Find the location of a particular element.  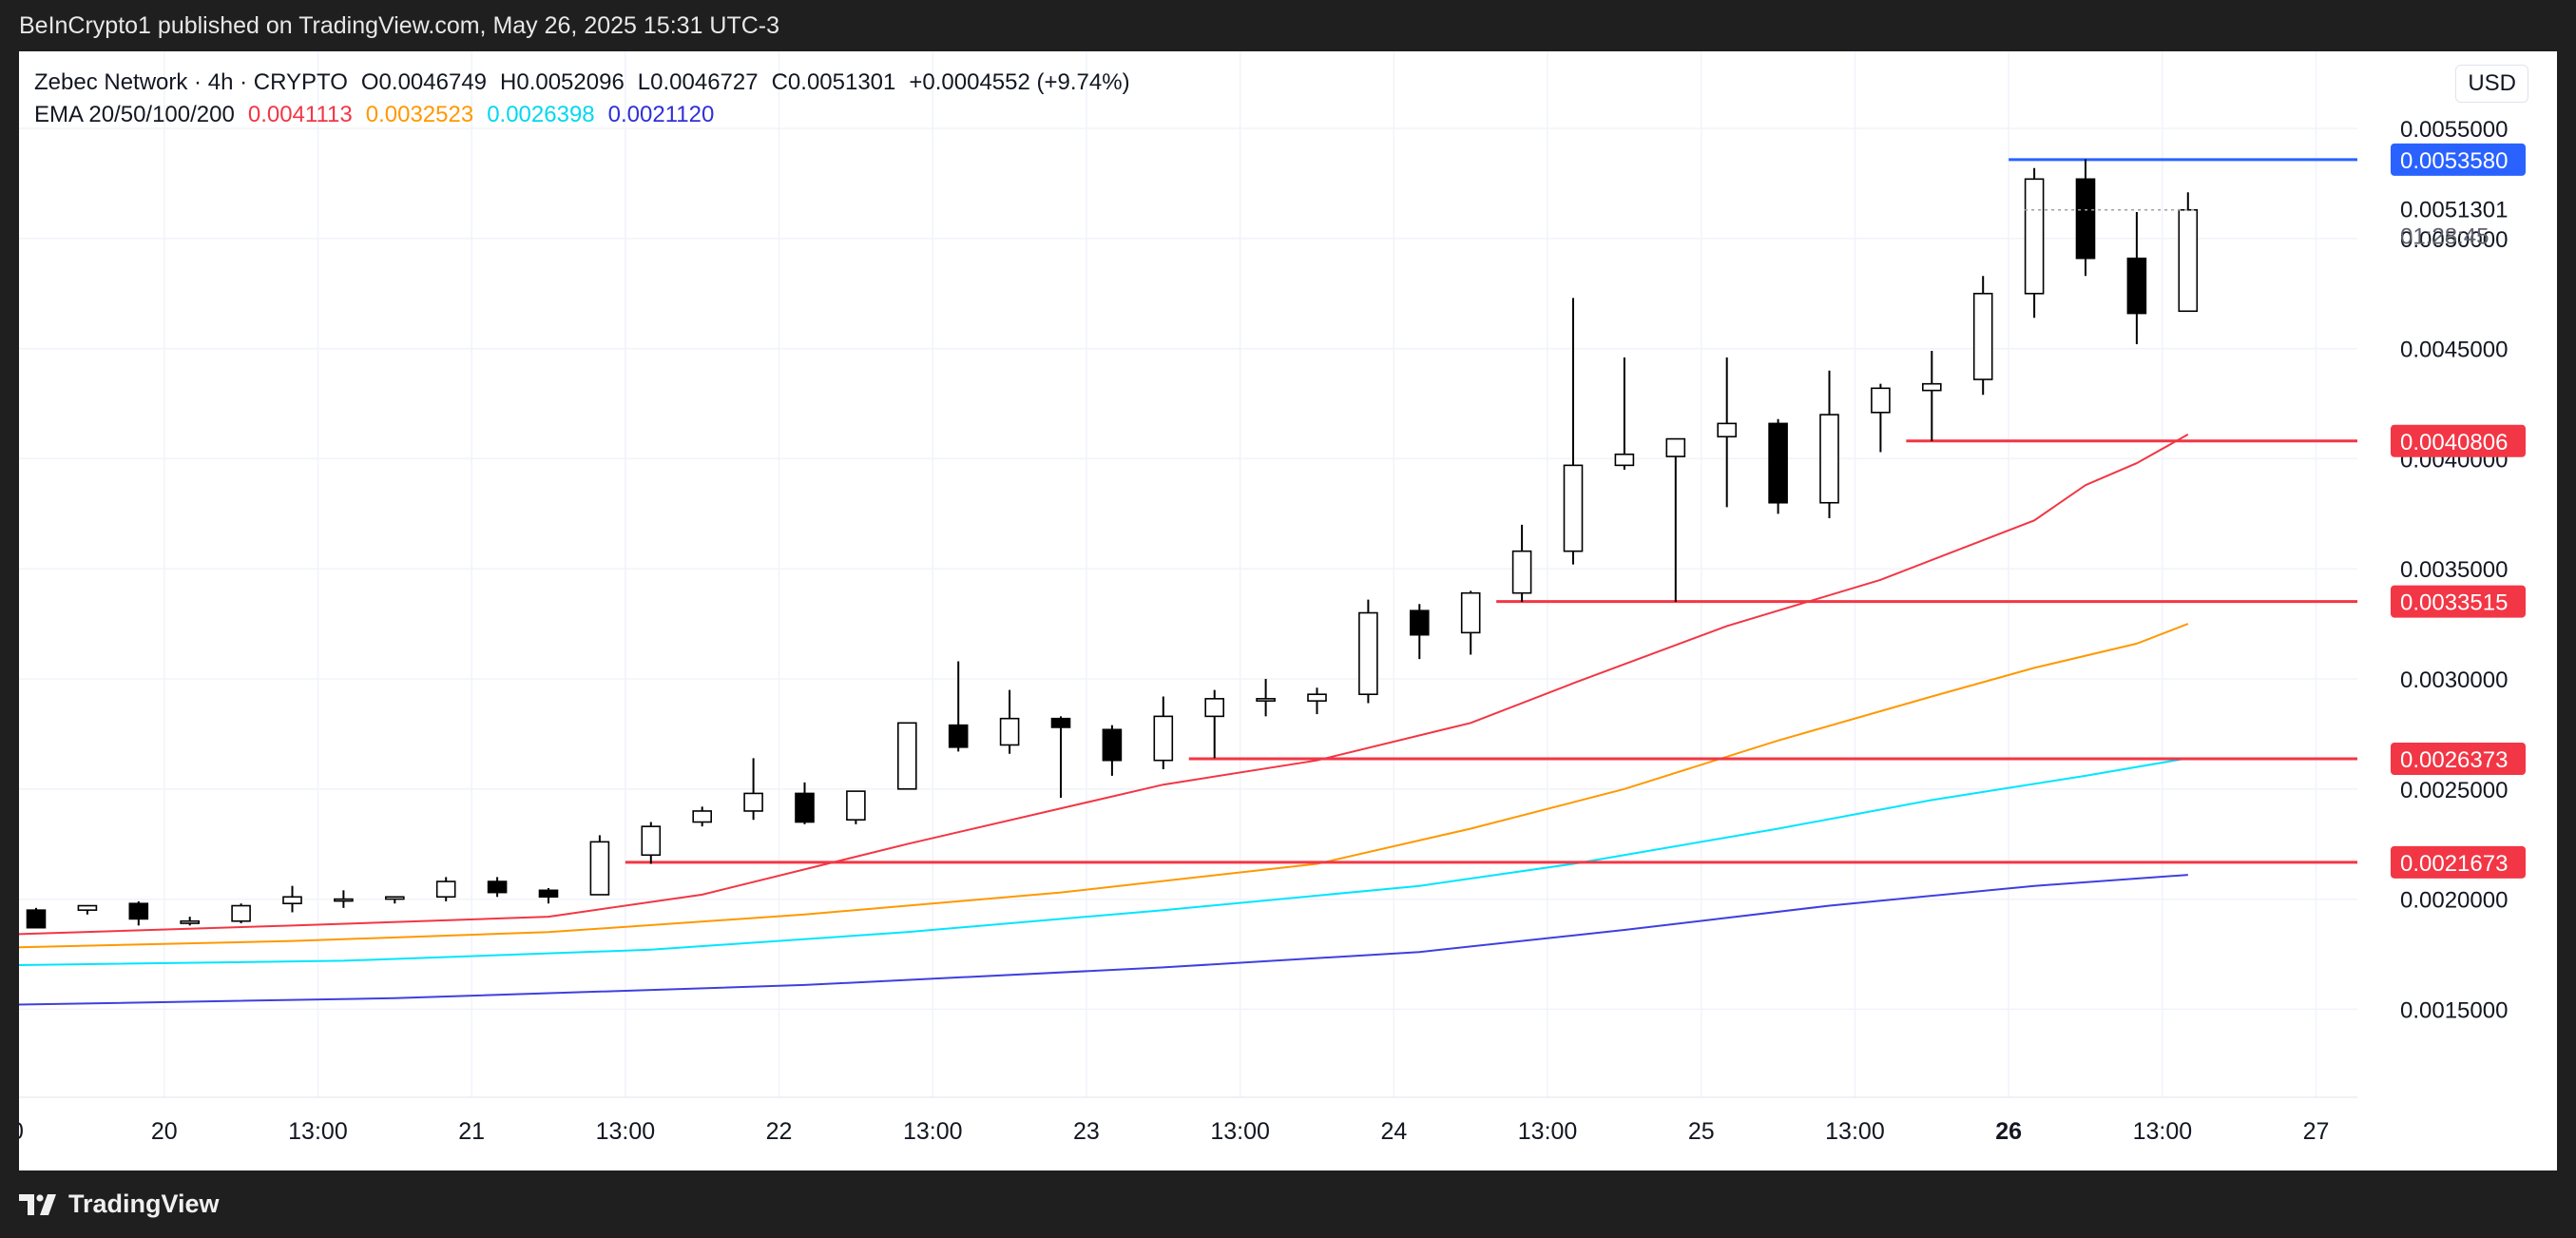

price-tag-label: 0.0033515 is located at coordinates (2454, 603).